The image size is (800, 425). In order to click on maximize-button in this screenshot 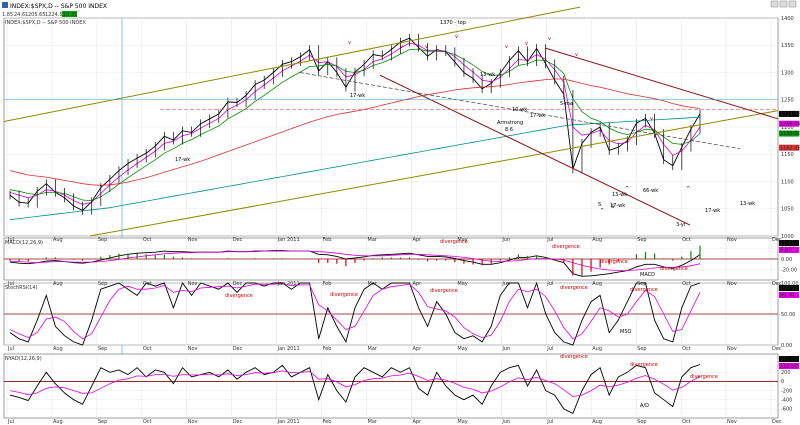, I will do `click(783, 4)`.